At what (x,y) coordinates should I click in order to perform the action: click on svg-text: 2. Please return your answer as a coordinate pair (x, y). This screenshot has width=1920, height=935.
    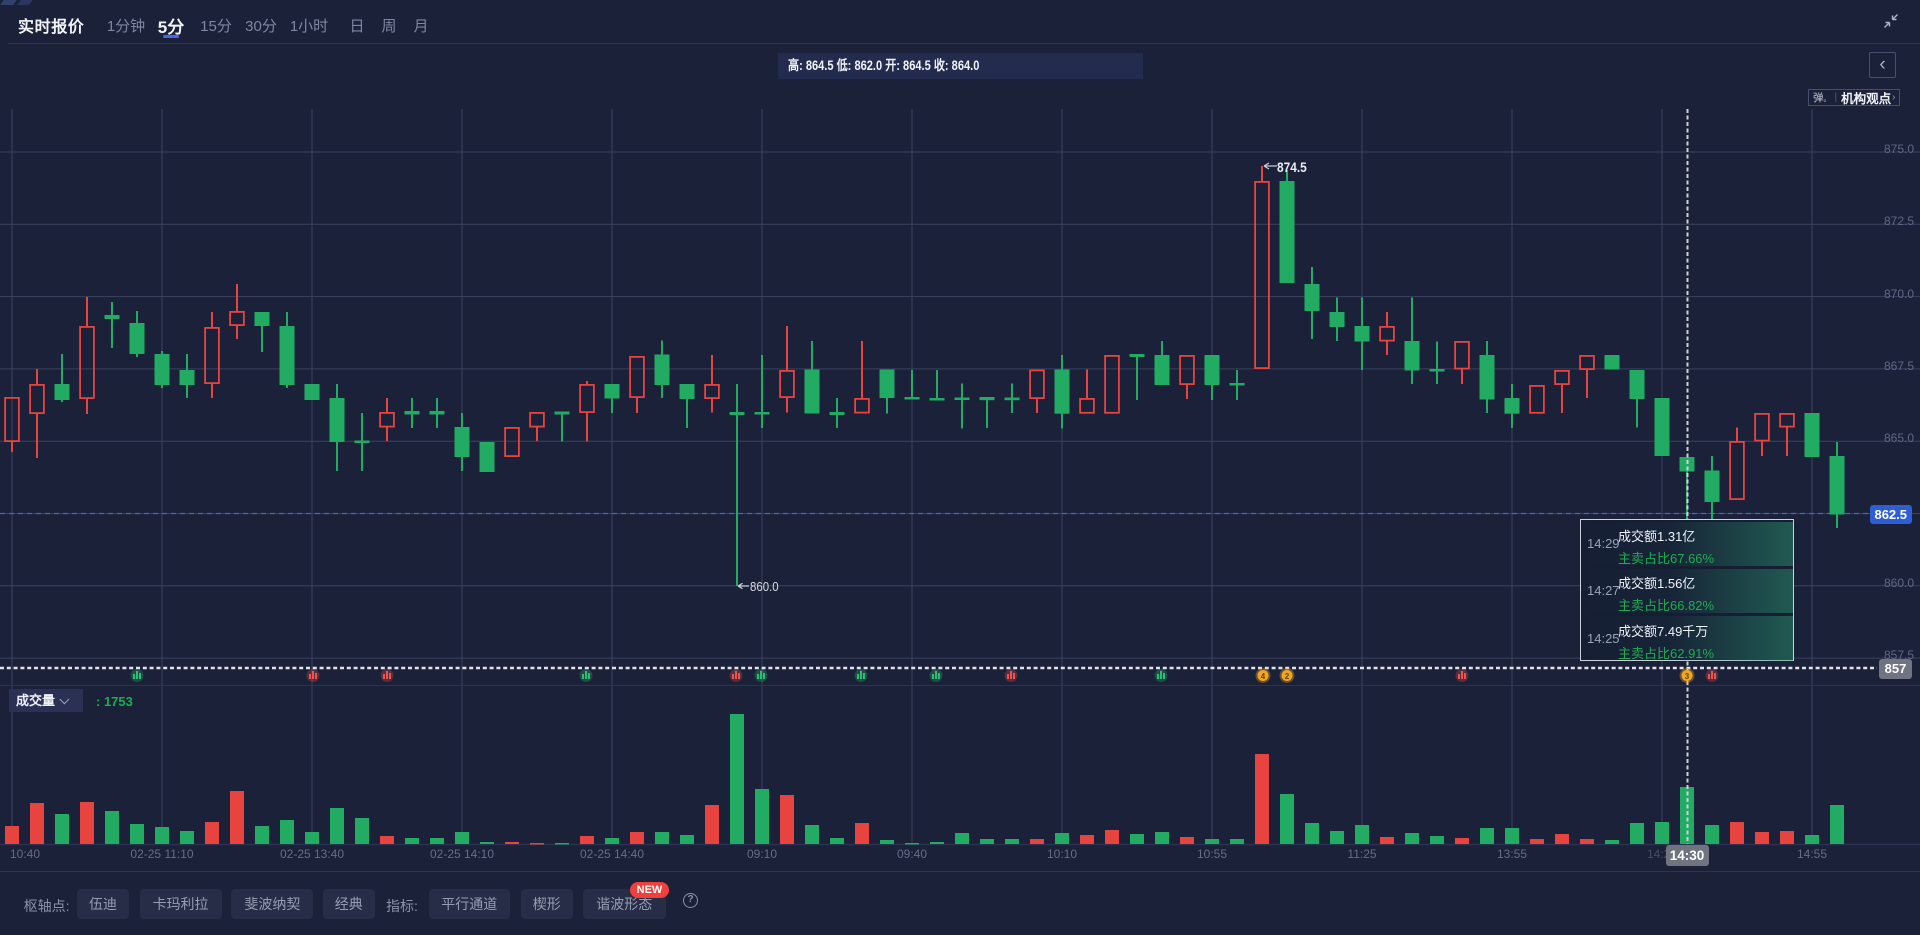
    Looking at the image, I should click on (1287, 676).